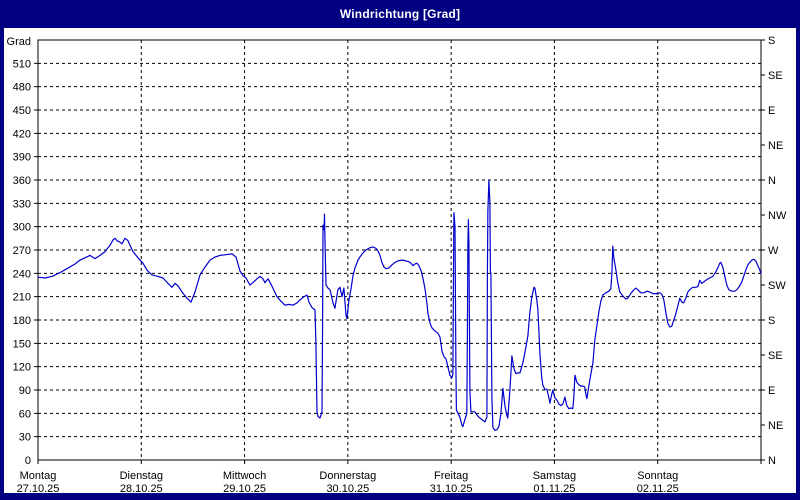  I want to click on y-axis-label-left: 390, so click(22, 158).